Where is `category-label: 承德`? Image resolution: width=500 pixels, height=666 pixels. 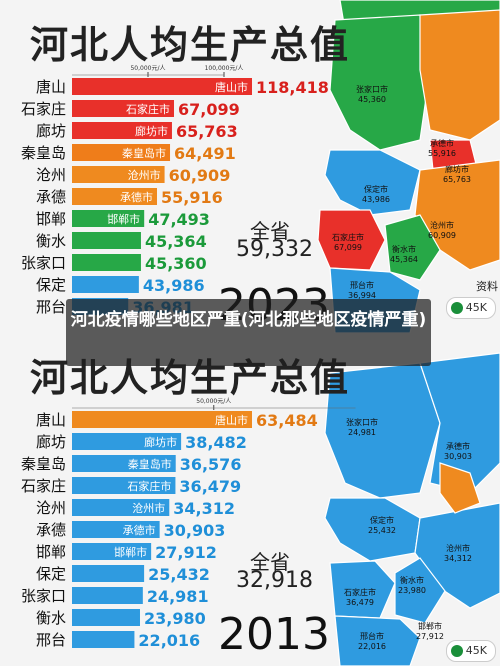
category-label: 承德 is located at coordinates (51, 530).